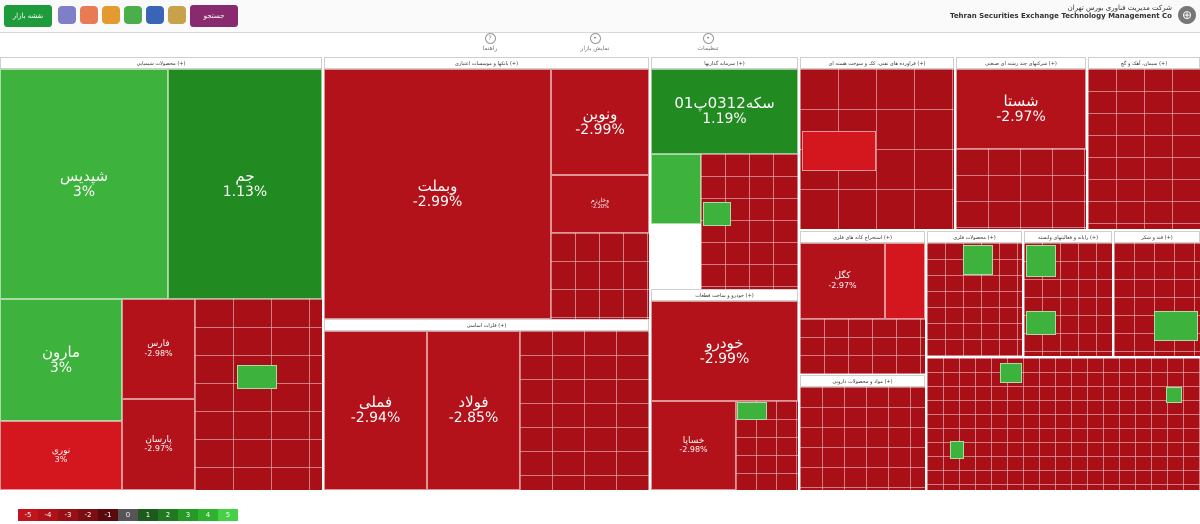 The height and width of the screenshot is (524, 1200). I want to click on tile-nori: نوری 3%, so click(61, 455).